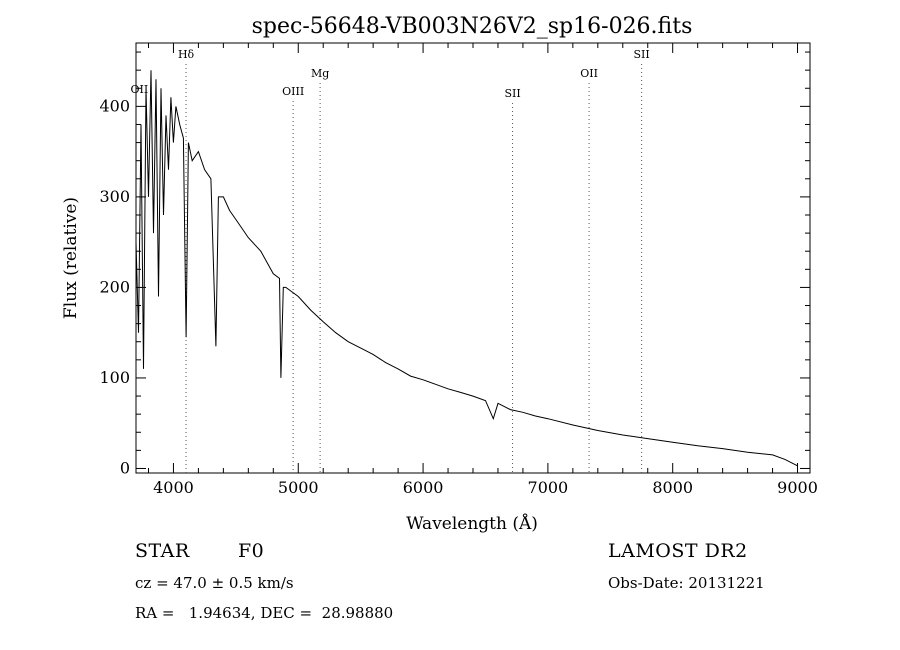  What do you see at coordinates (797, 487) in the screenshot?
I see `x-tick-label: 9000` at bounding box center [797, 487].